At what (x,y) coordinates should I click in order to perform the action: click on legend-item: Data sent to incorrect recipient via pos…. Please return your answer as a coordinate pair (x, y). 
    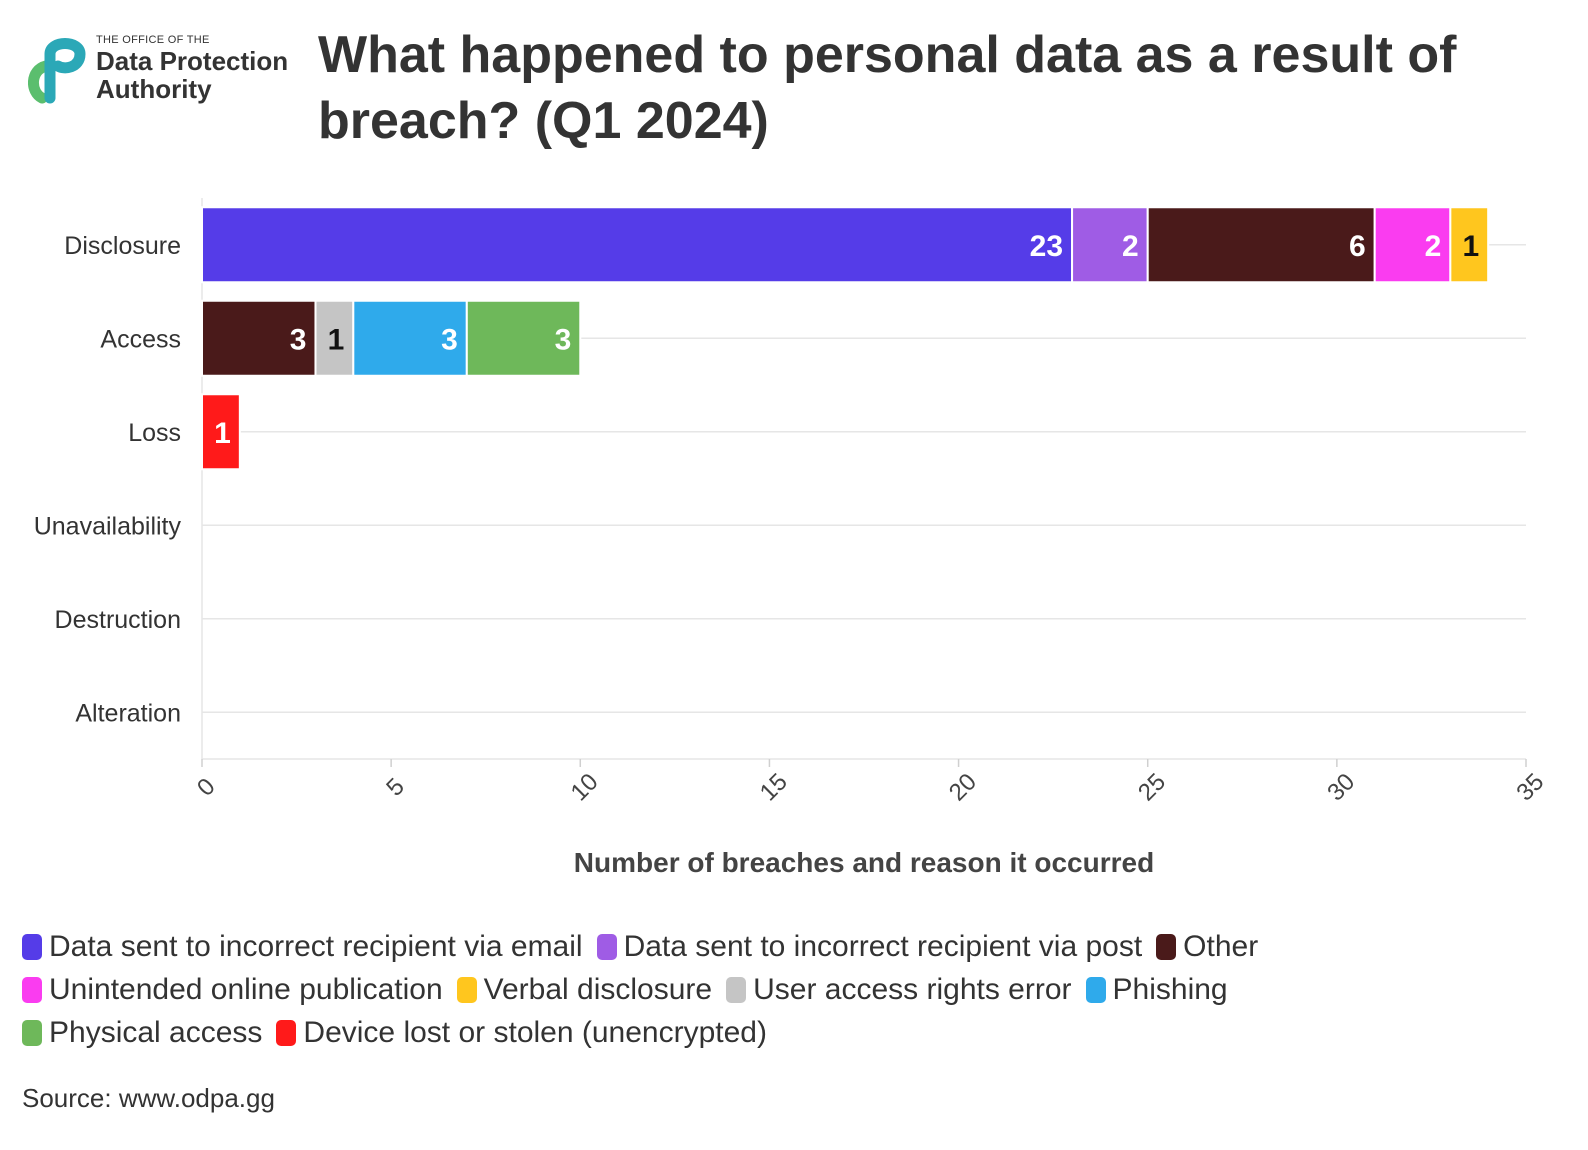
    Looking at the image, I should click on (869, 946).